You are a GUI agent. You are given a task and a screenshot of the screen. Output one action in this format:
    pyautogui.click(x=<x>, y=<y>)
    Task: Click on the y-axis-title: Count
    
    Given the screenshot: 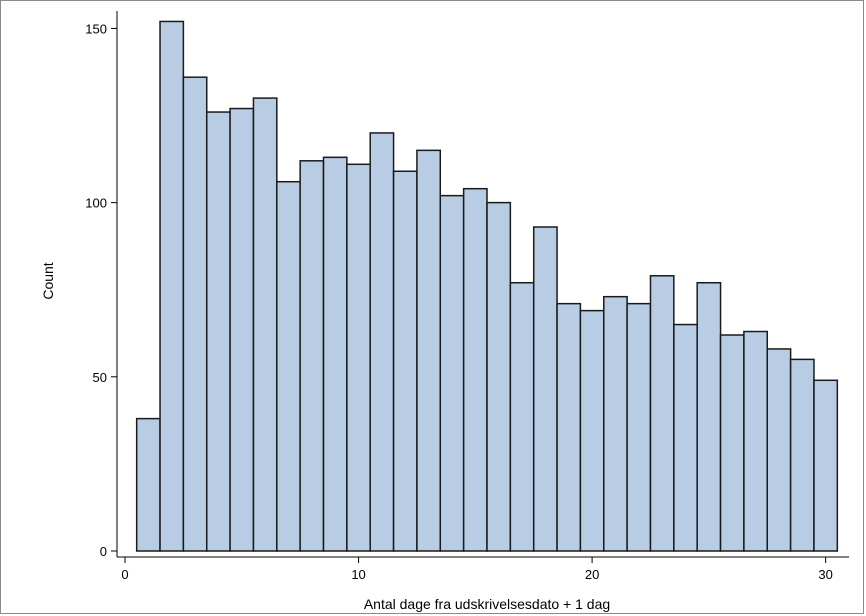 What is the action you would take?
    pyautogui.click(x=48, y=280)
    